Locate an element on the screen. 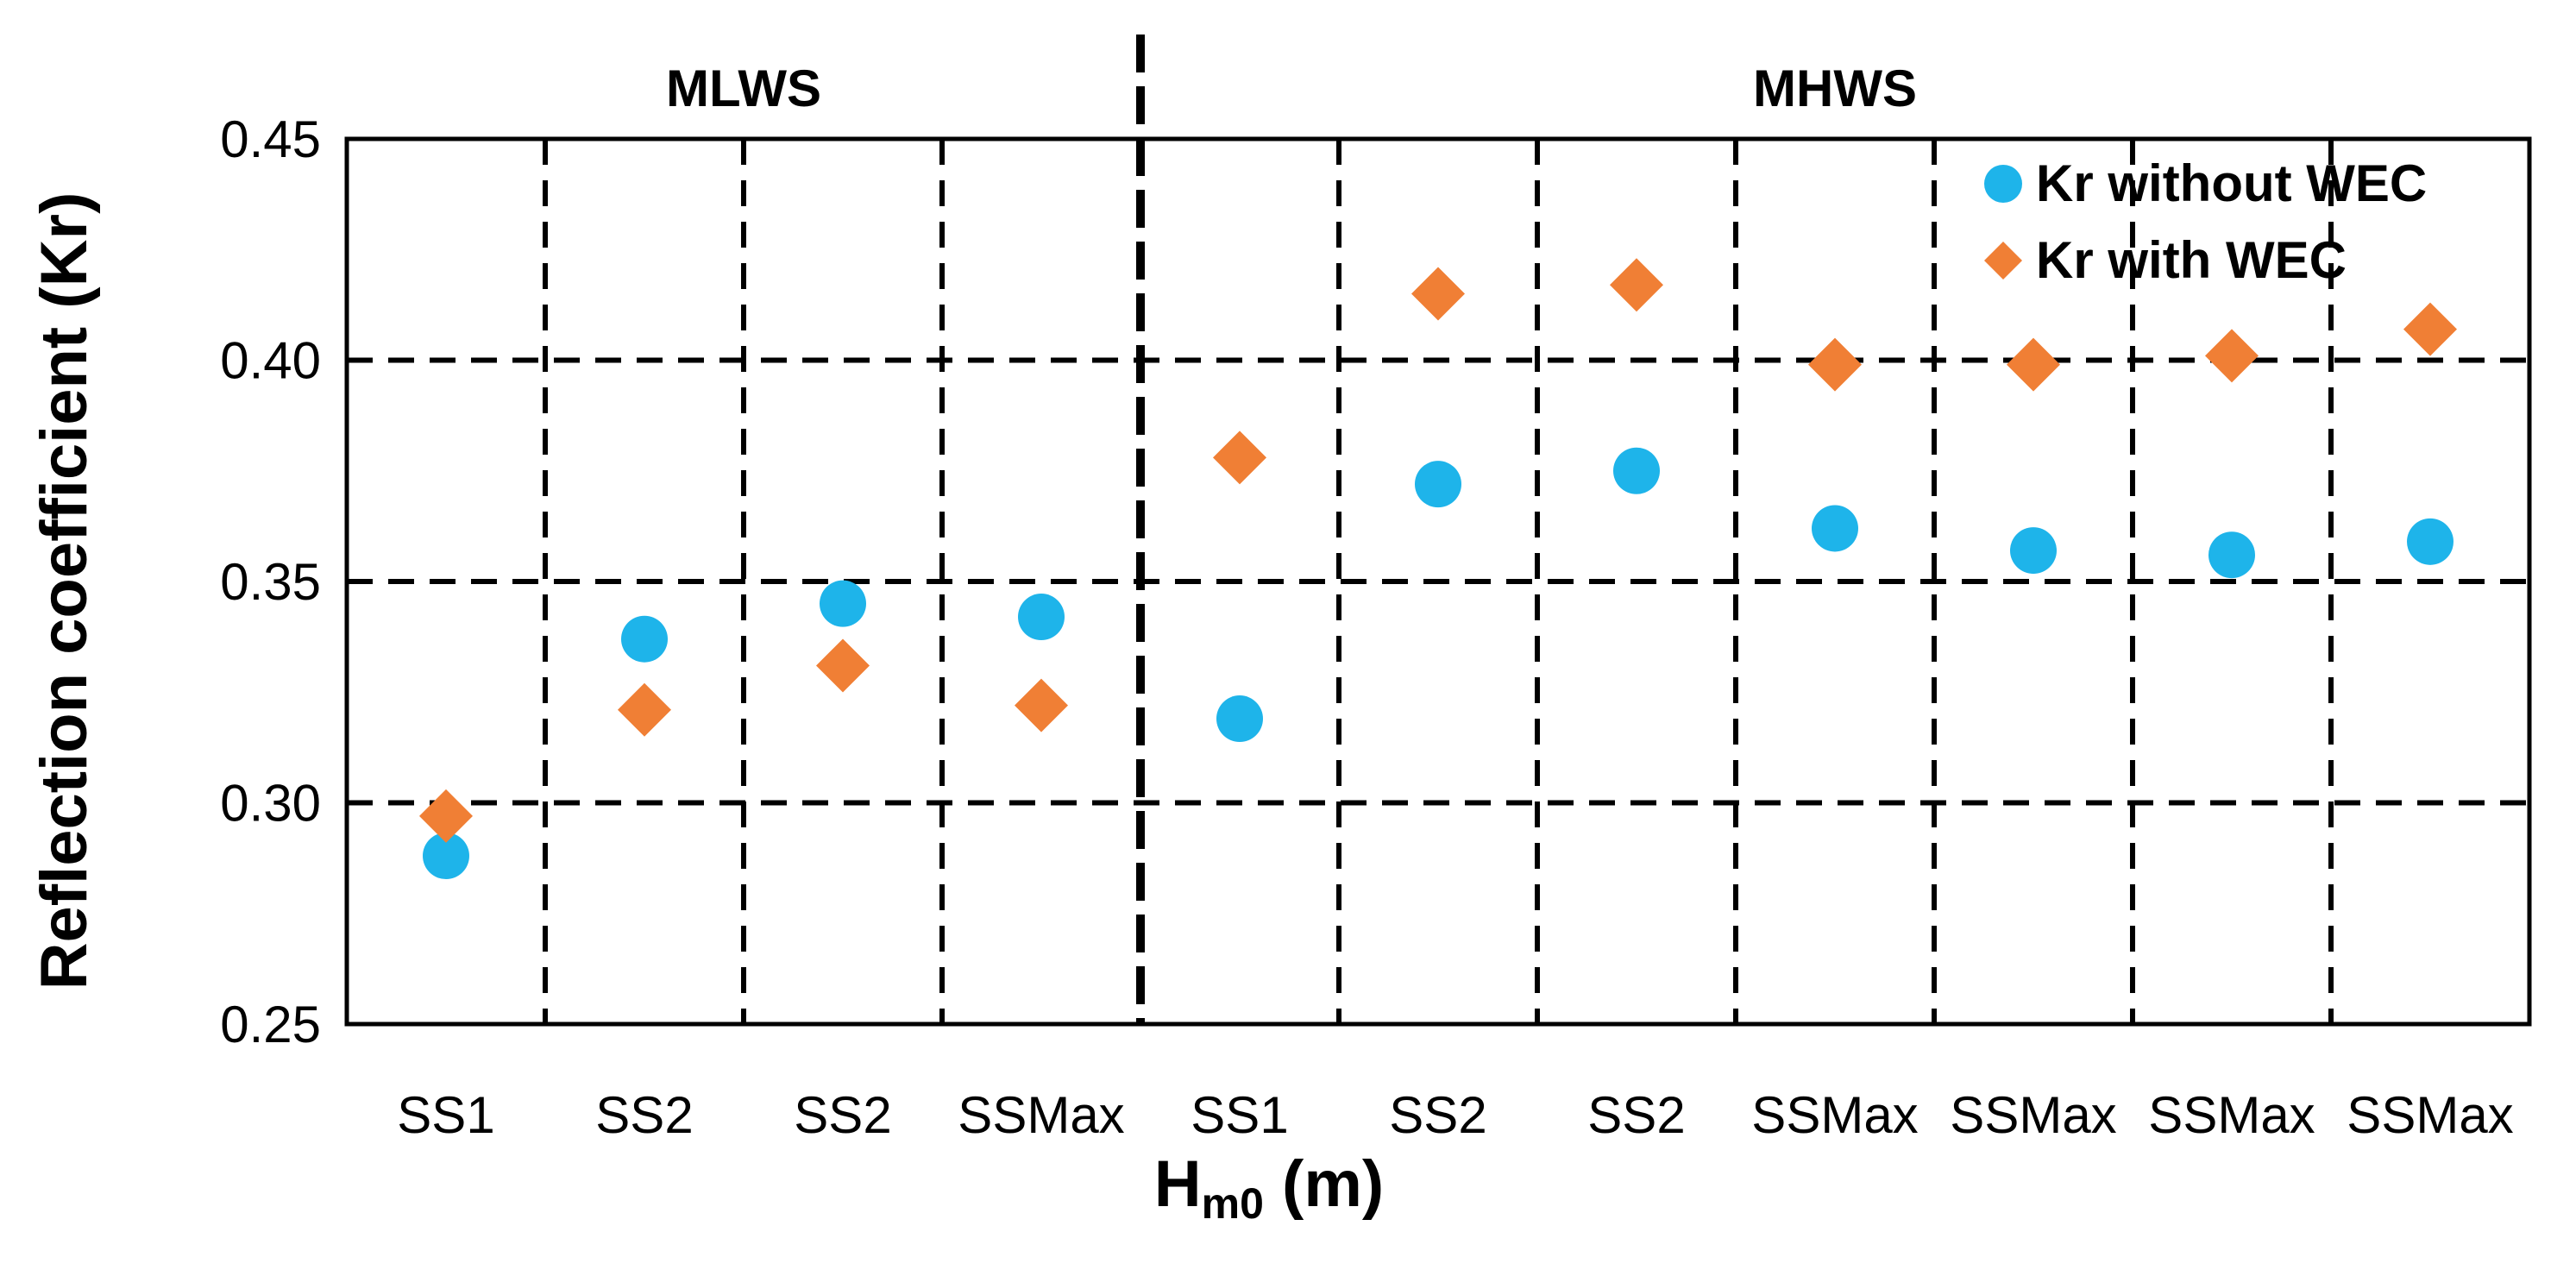  y-tick-labels: 0.25 0.30 0.35 0.40 0.45 is located at coordinates (270, 582).